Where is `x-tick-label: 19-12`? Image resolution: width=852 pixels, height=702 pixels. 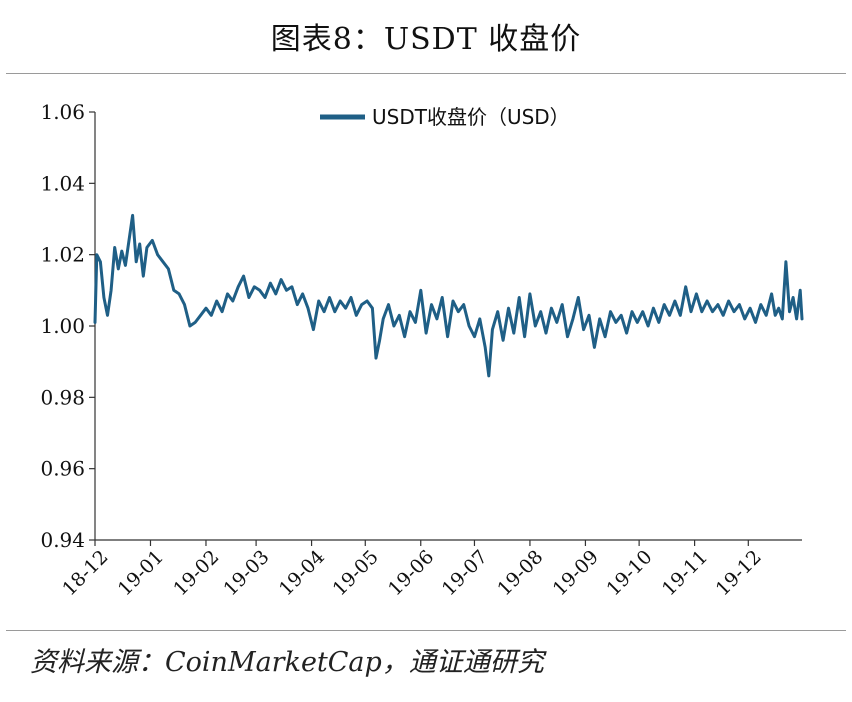 x-tick-label: 19-12 is located at coordinates (739, 573).